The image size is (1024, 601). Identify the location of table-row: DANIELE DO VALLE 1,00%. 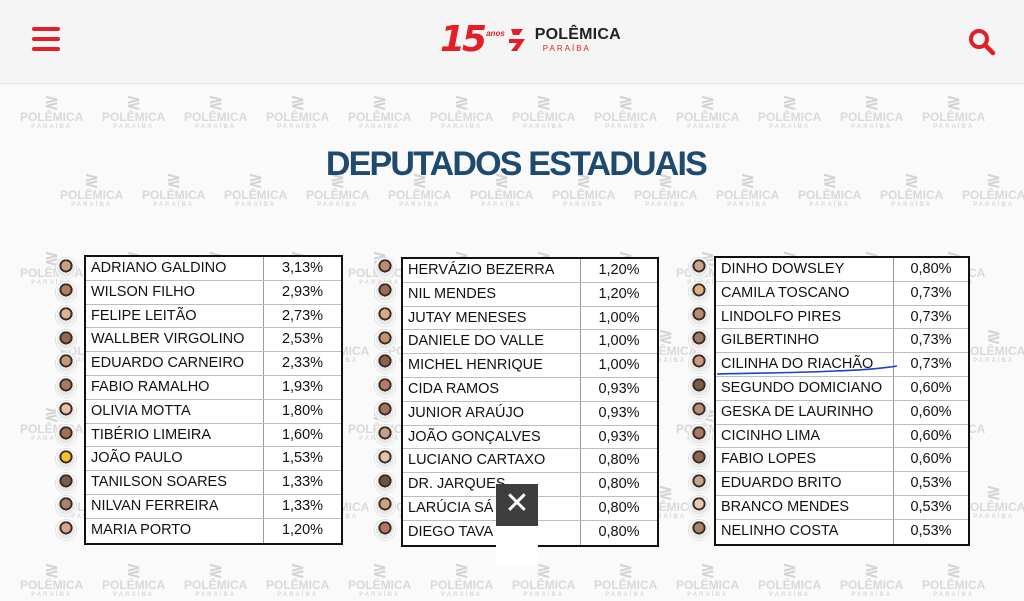
(530, 342).